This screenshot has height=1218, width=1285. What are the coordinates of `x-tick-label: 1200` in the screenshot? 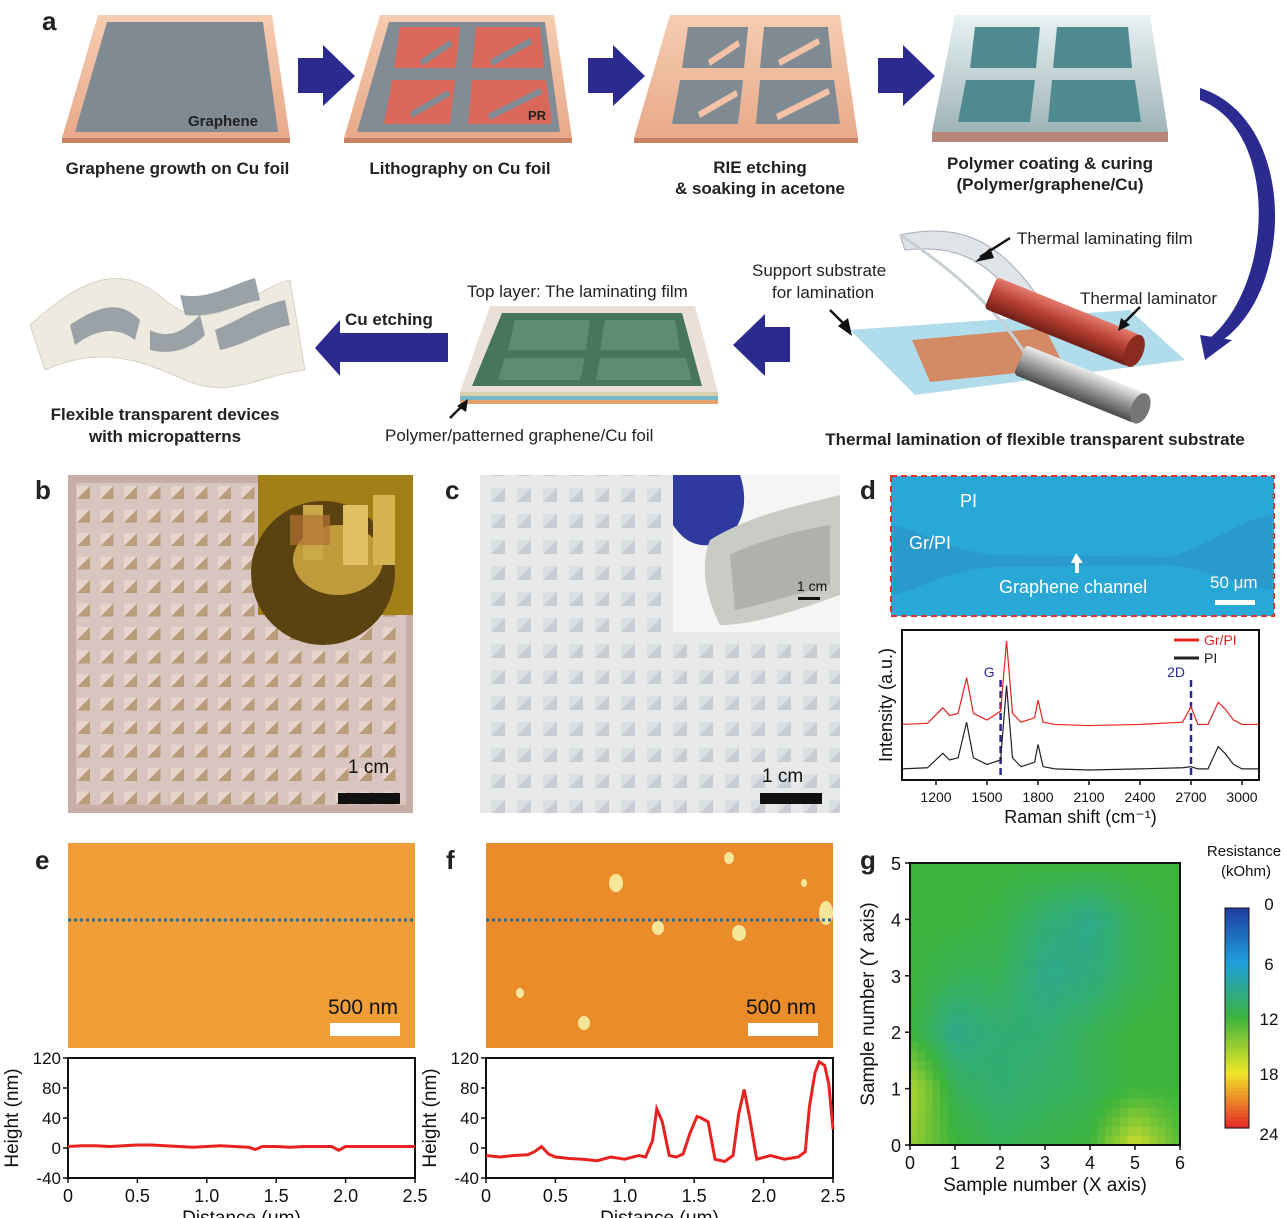 It's located at (935, 797).